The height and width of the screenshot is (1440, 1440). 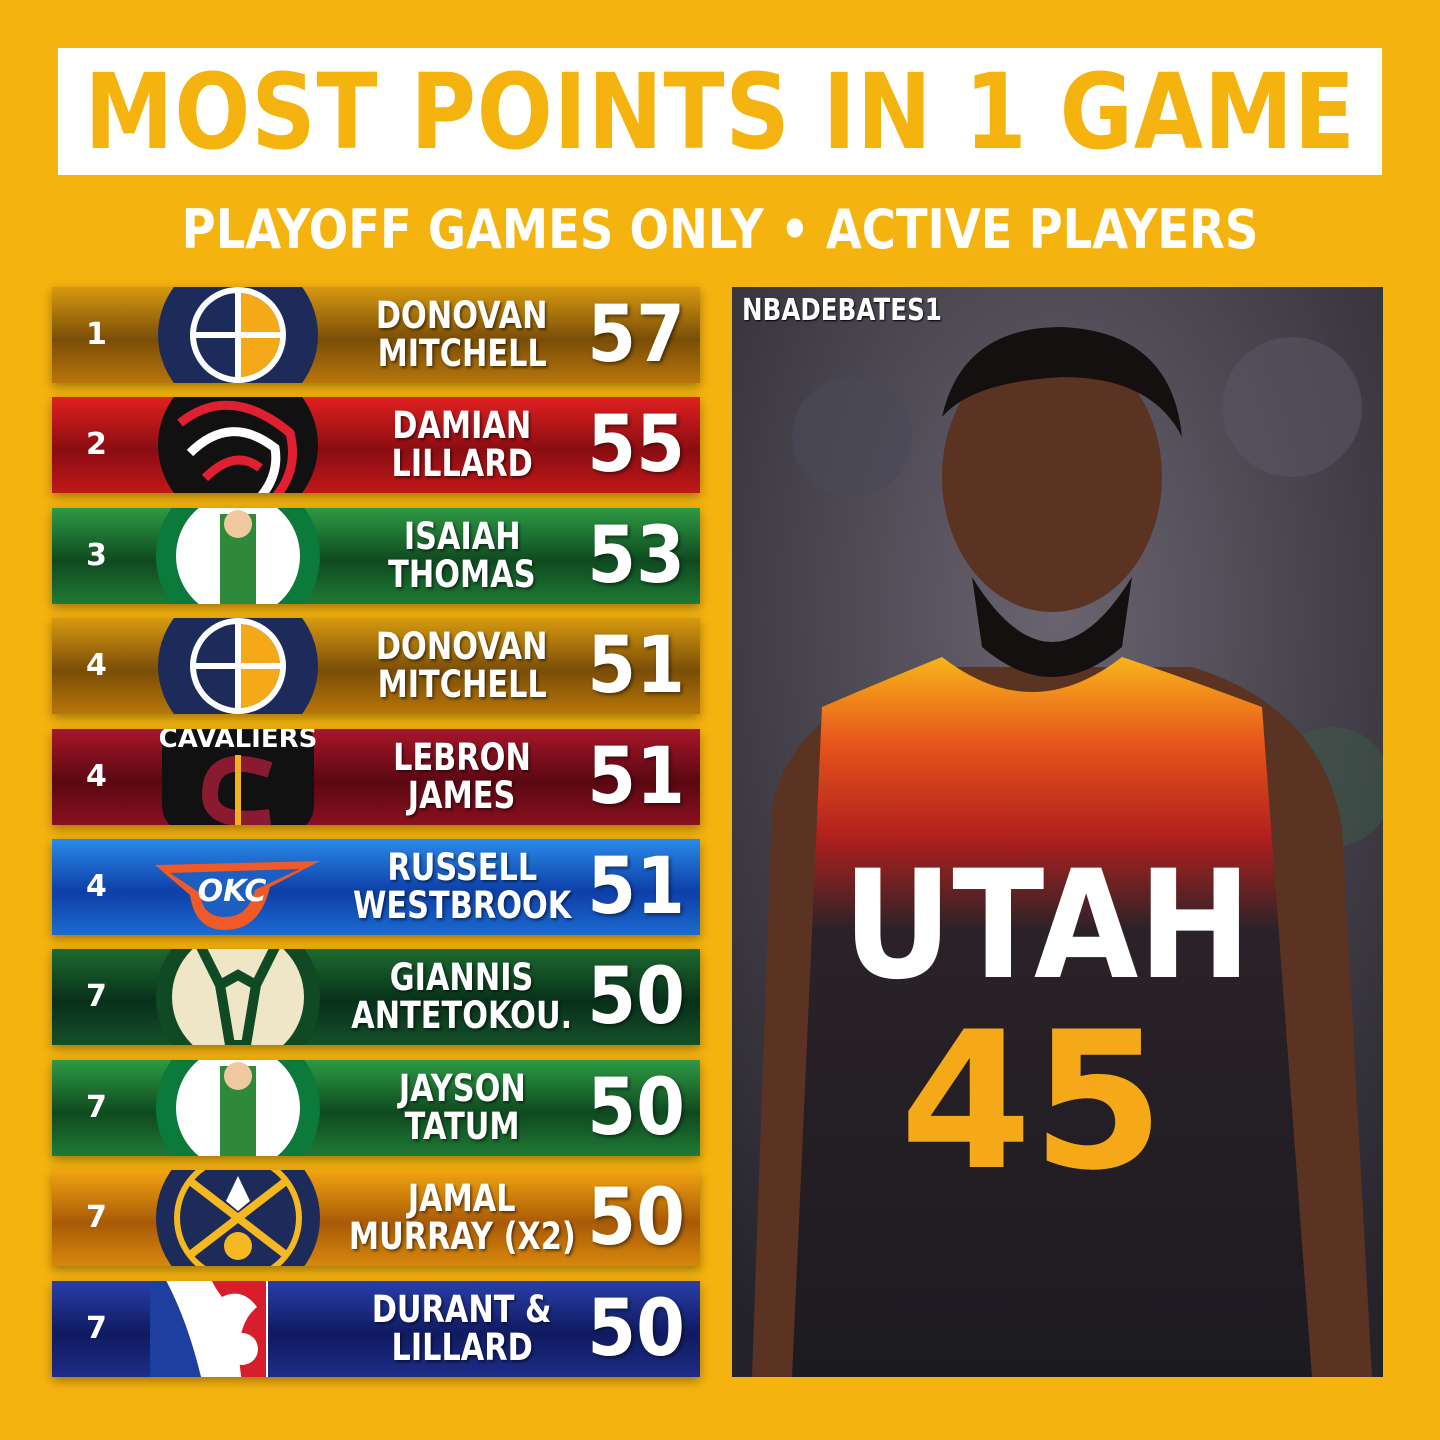 I want to click on title-banner: MOST POINTS IN 1 GAME, so click(x=720, y=111).